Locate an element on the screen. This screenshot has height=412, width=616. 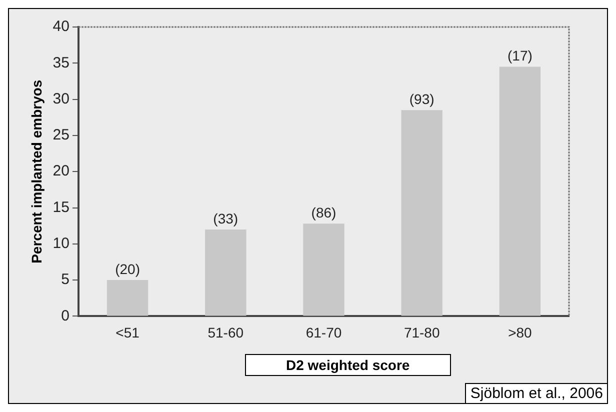
text: Sjöblom et al., 2006 is located at coordinates (536, 393).